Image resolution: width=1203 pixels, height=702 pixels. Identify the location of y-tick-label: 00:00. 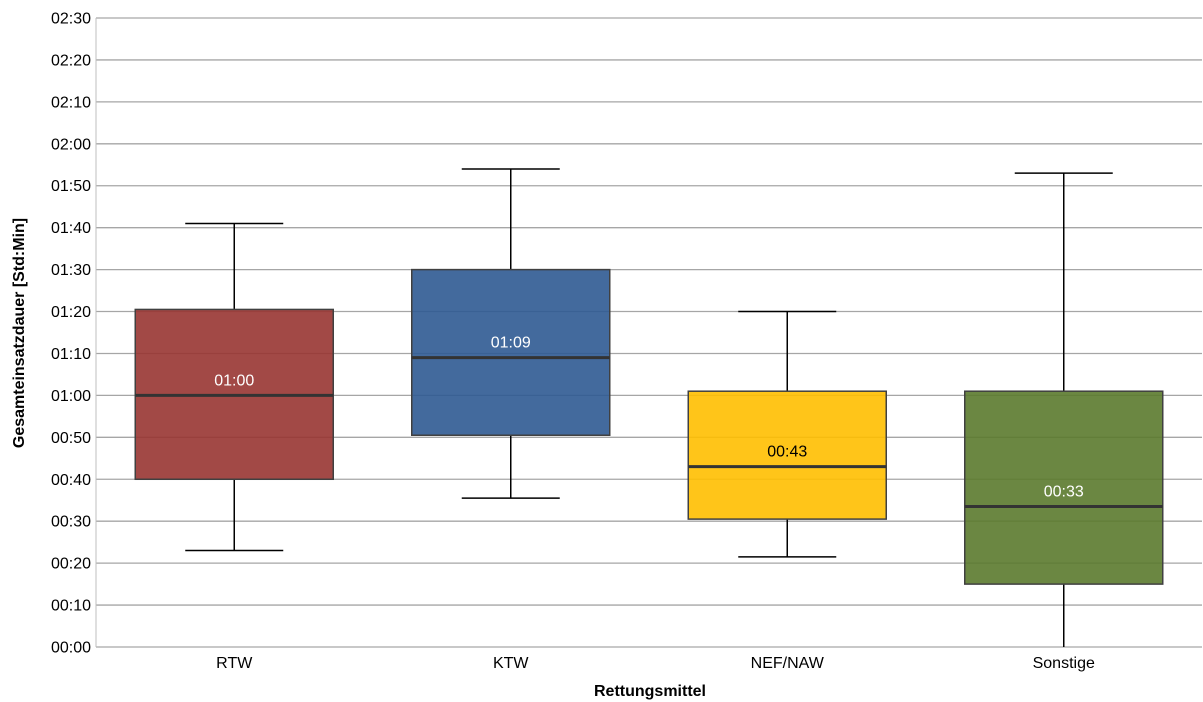
(71, 648).